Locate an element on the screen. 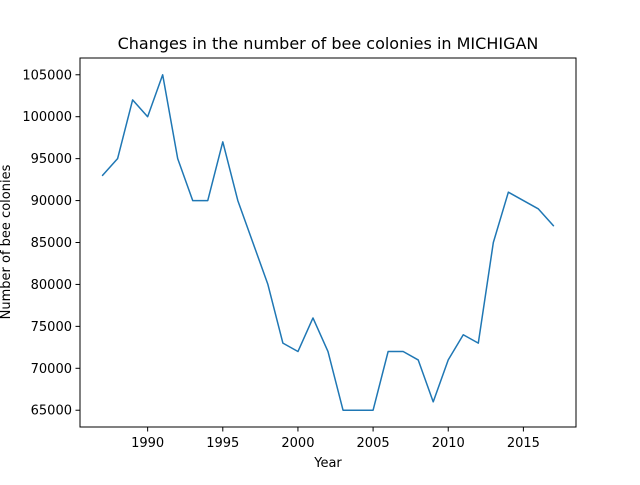  y-tick-label: 105000 is located at coordinates (47, 75).